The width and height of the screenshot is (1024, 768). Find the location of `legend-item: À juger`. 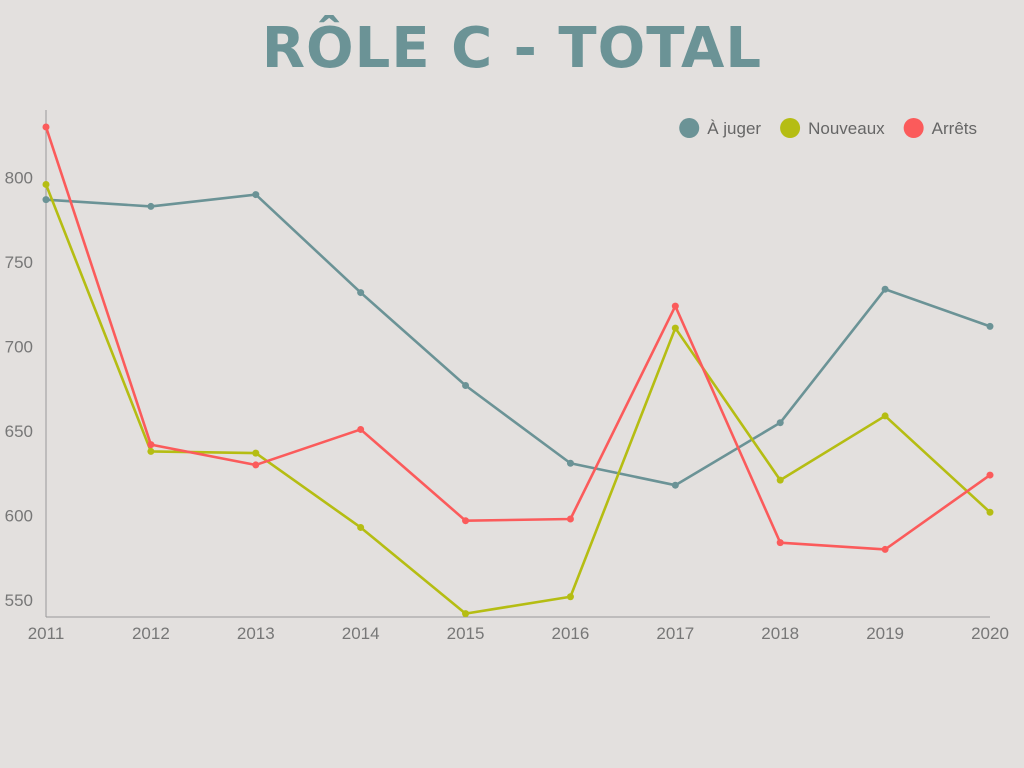

legend-item: À juger is located at coordinates (720, 128).